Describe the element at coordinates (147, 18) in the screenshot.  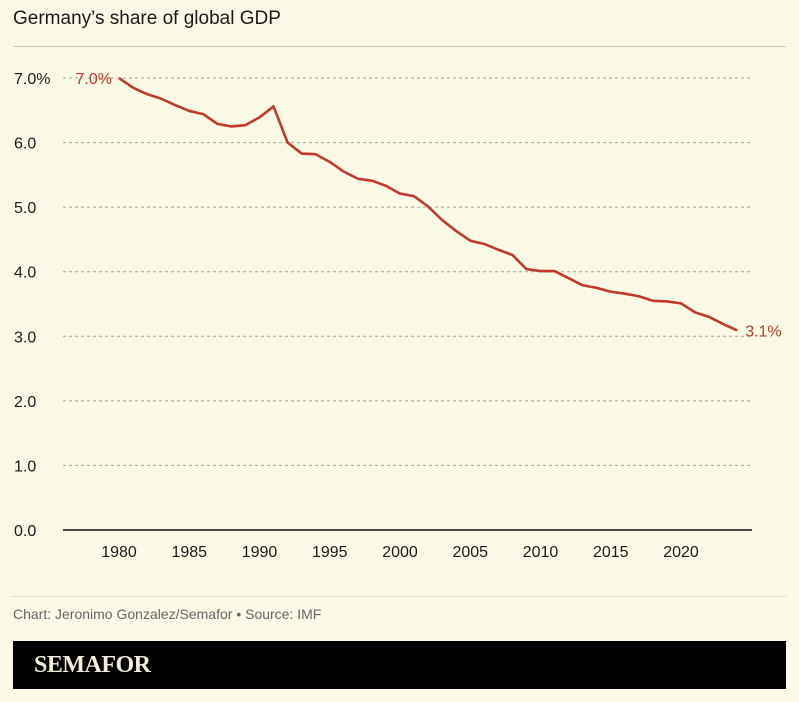
I see `chart-title: Germany’s share of global GDP` at that location.